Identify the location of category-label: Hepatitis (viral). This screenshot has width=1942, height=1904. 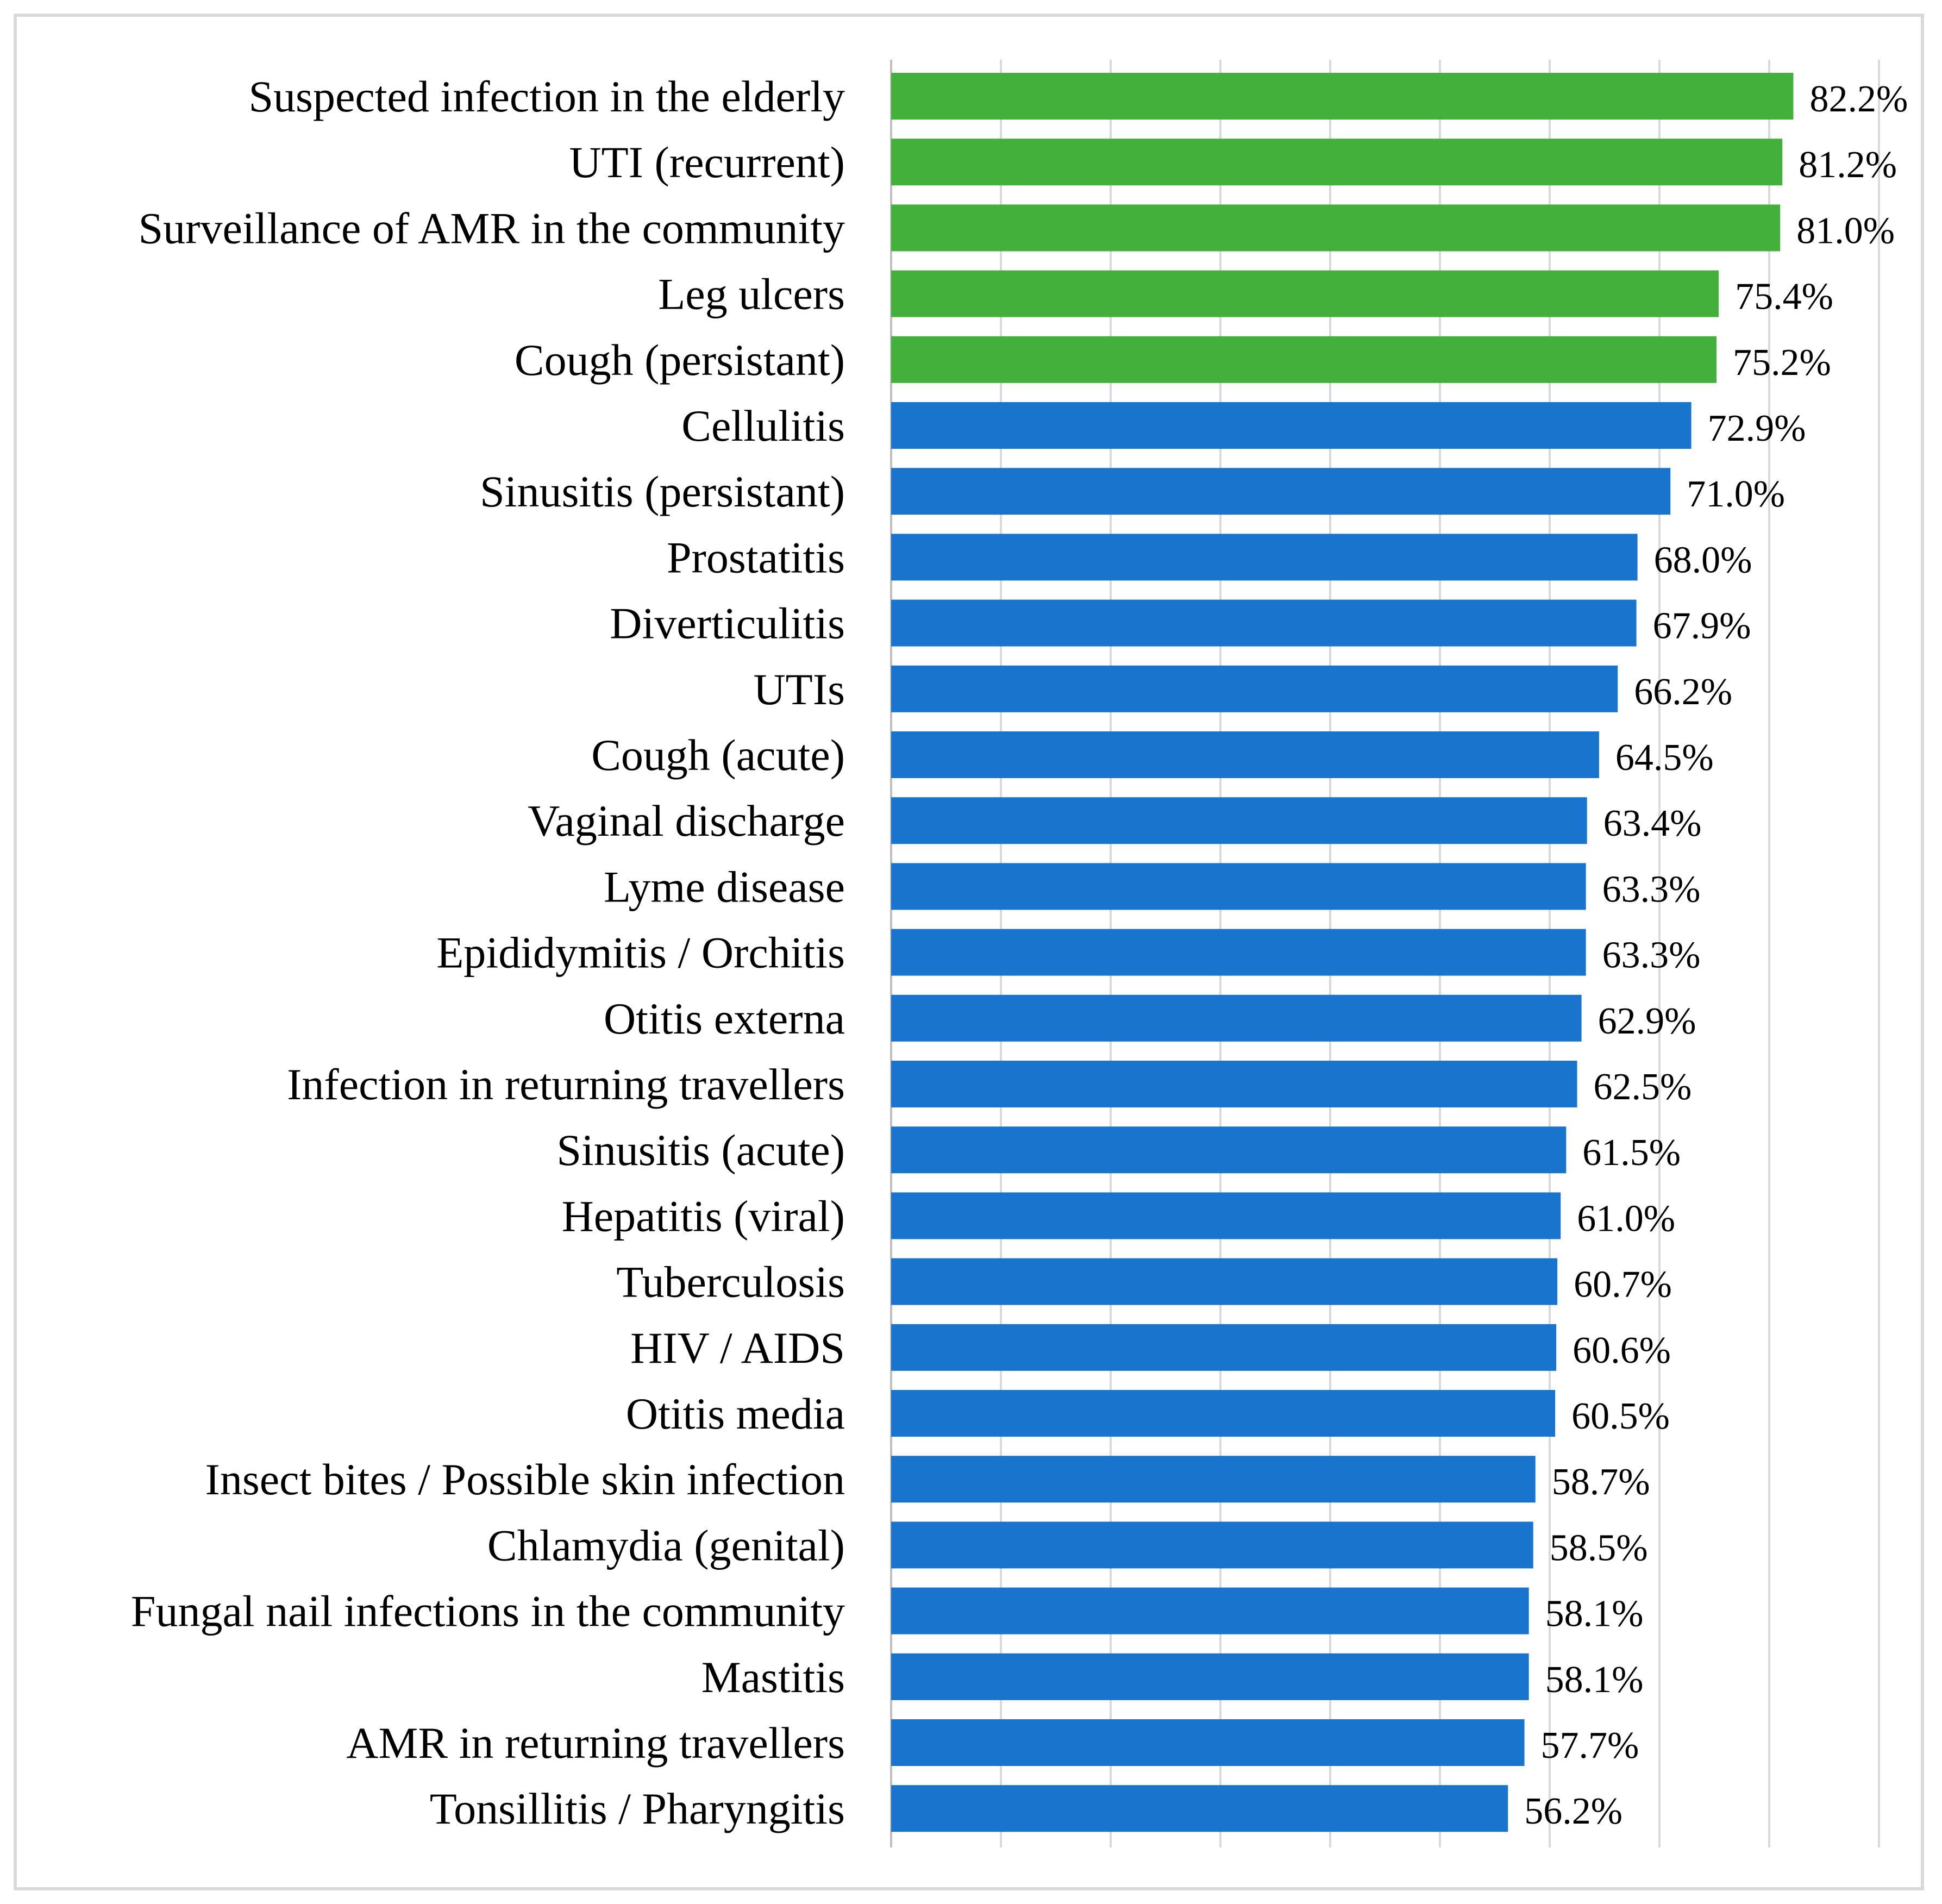
(703, 1216).